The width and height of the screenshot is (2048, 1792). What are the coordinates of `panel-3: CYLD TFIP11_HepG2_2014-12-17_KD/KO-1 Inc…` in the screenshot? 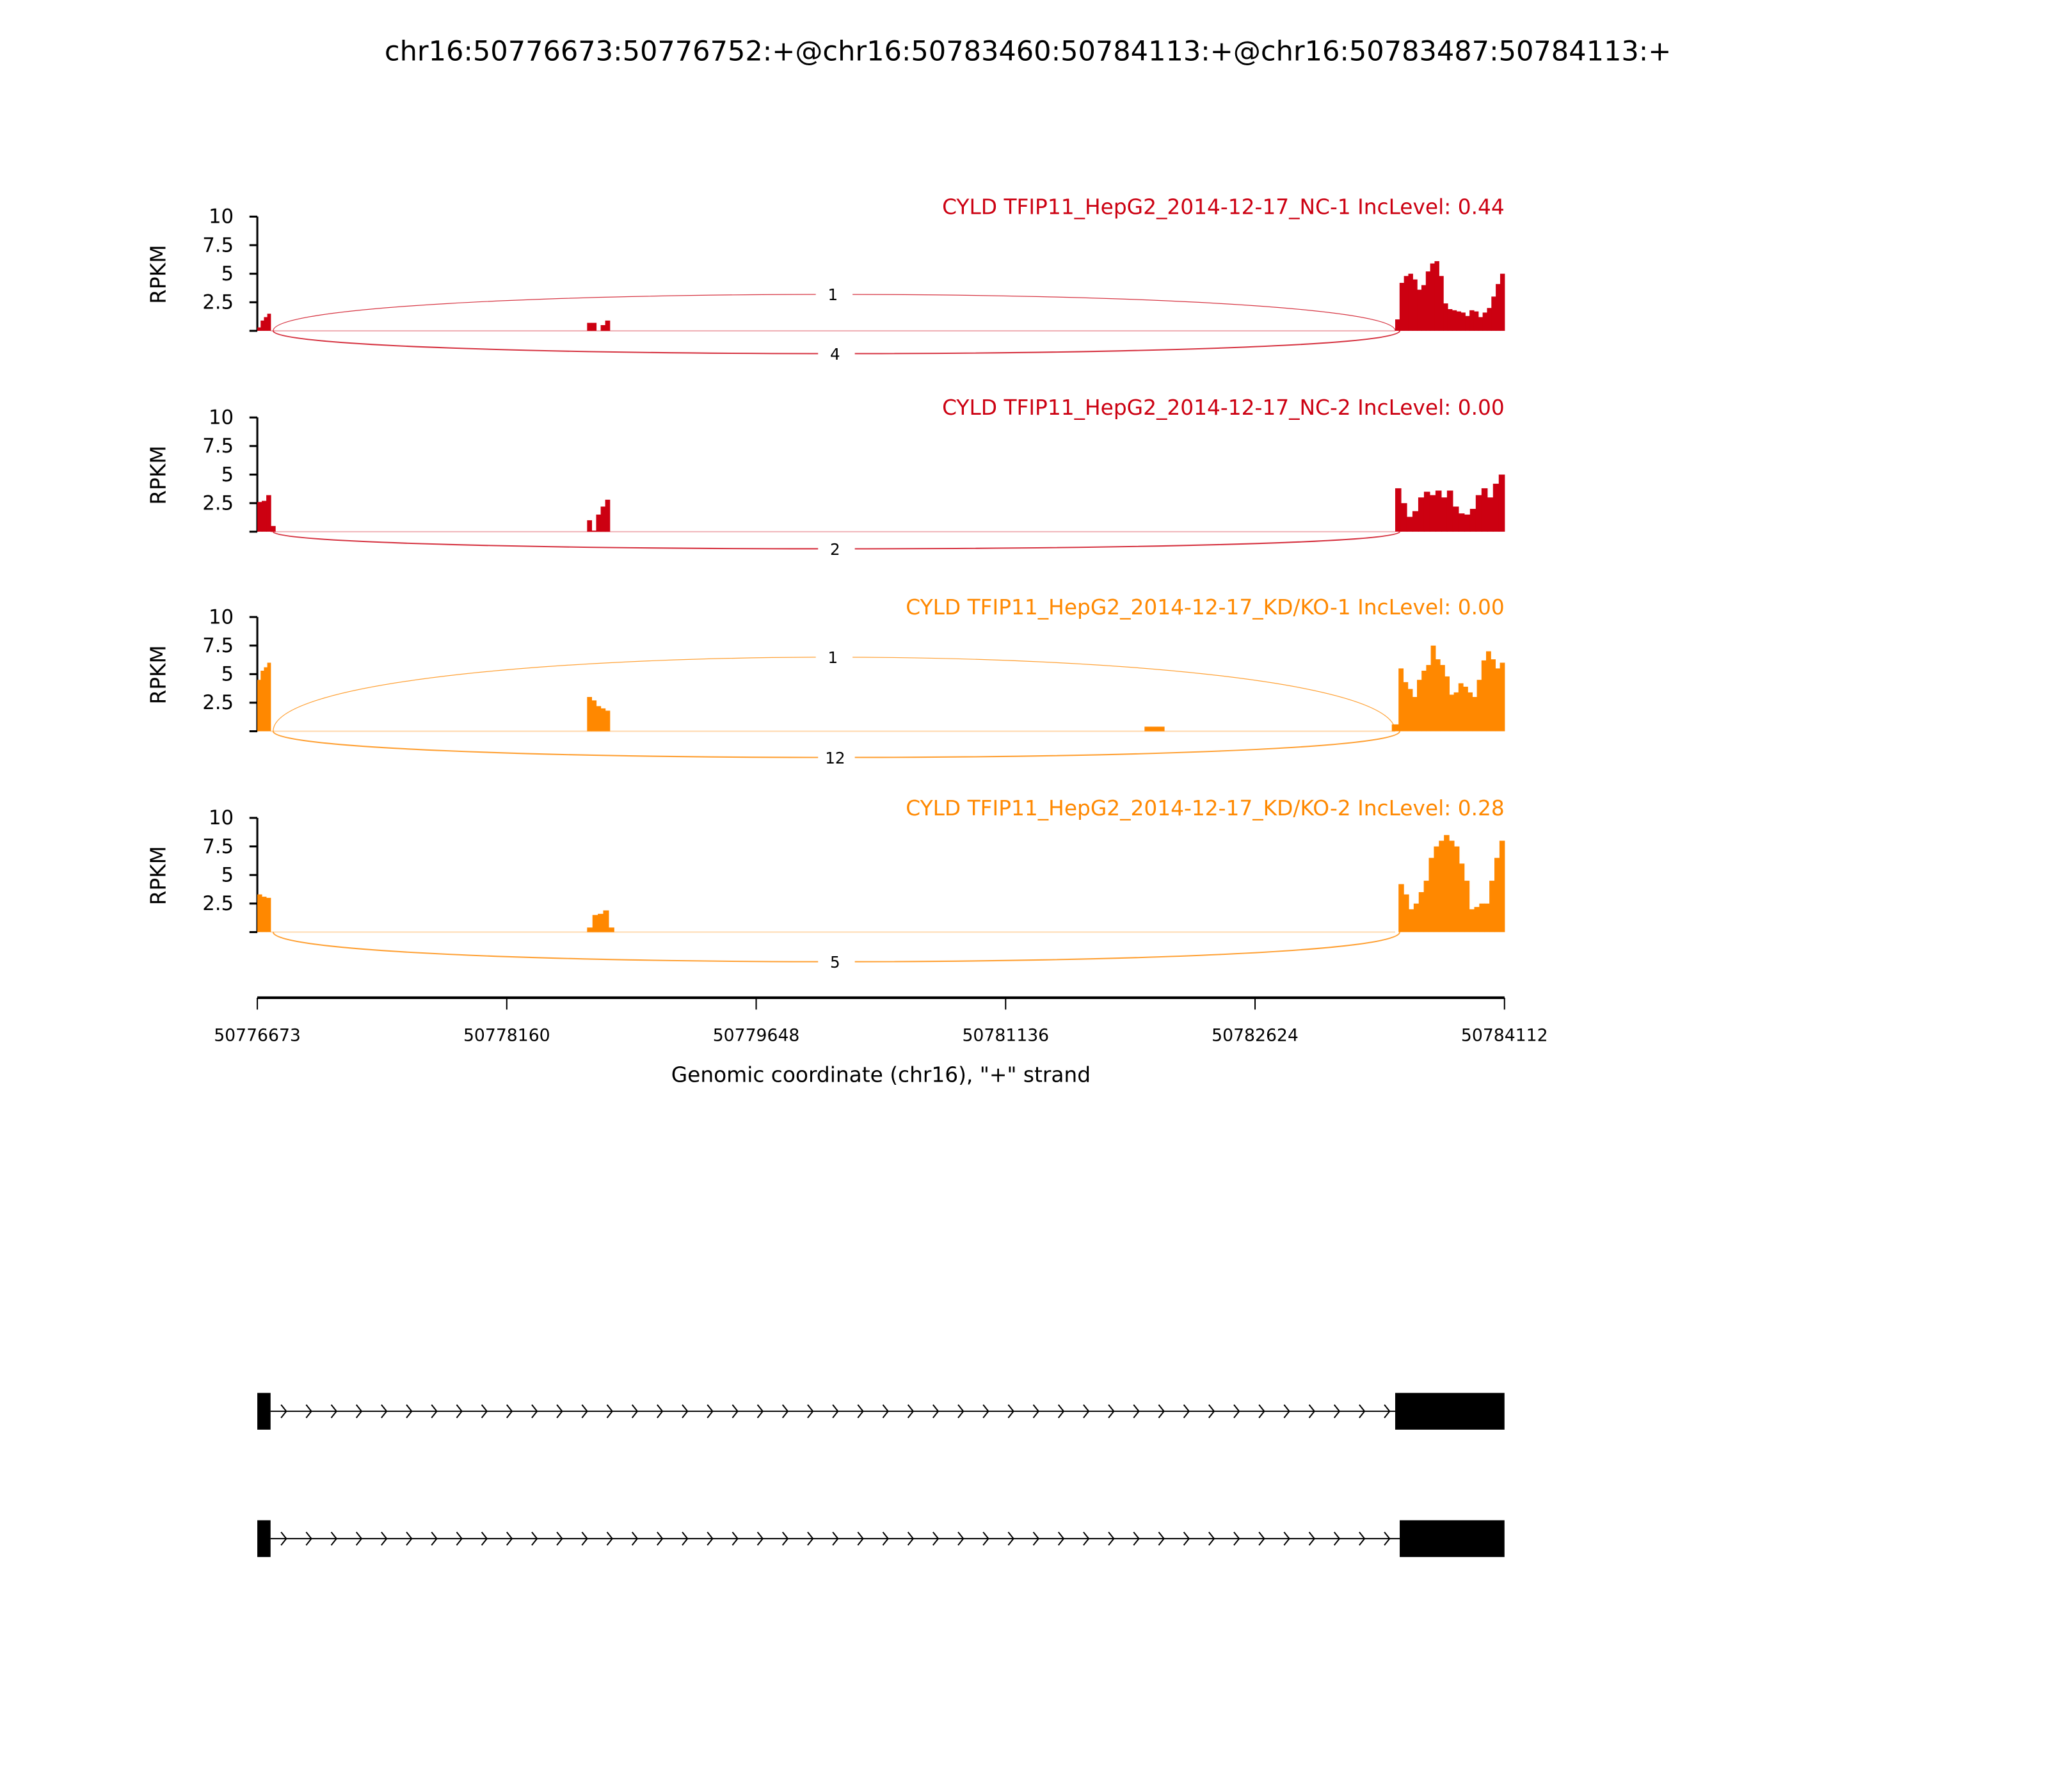 It's located at (825, 681).